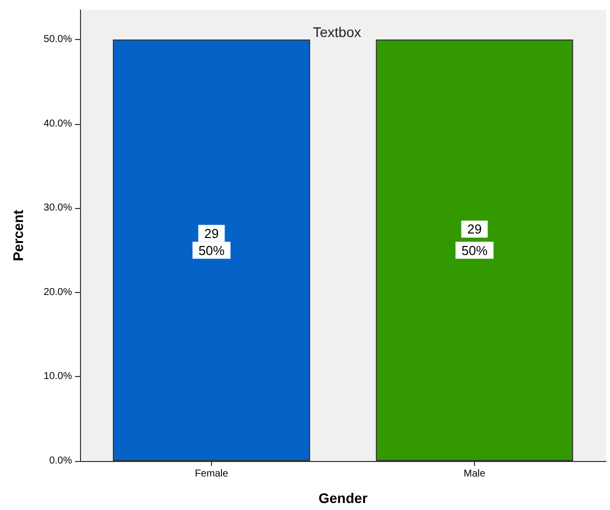 The width and height of the screenshot is (610, 510). Describe the element at coordinates (337, 32) in the screenshot. I see `text: Textbox` at that location.